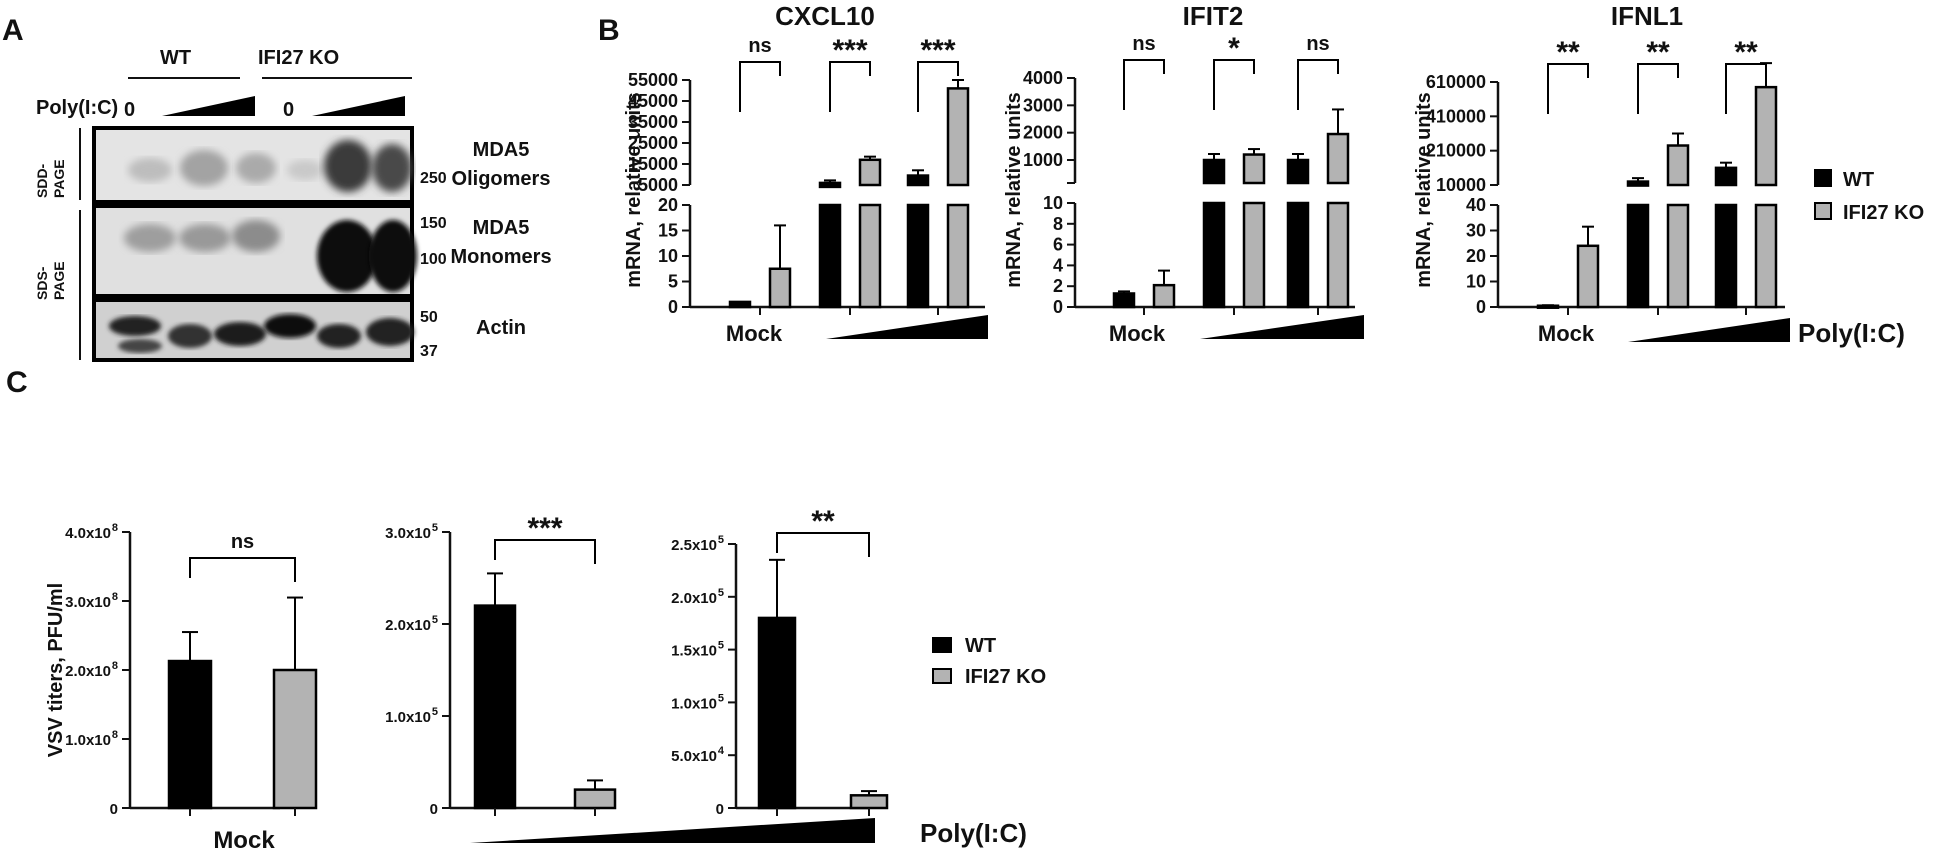 The width and height of the screenshot is (1949, 858). Describe the element at coordinates (13, 30) in the screenshot. I see `panel-letter-a: A` at that location.